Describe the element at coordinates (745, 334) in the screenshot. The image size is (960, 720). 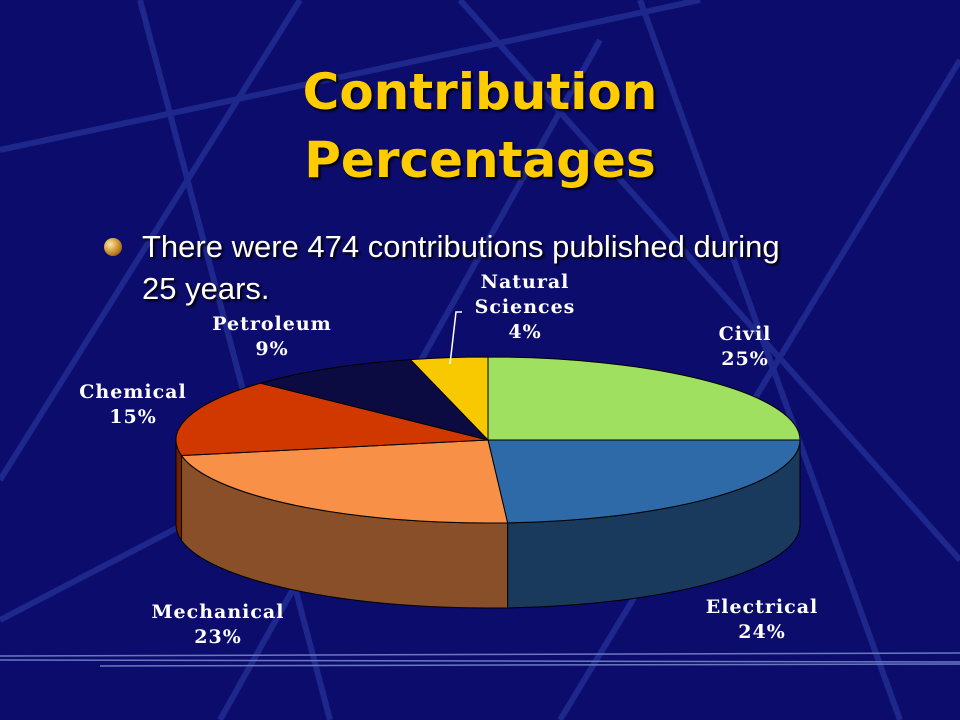
I see `category-label: Civil` at that location.